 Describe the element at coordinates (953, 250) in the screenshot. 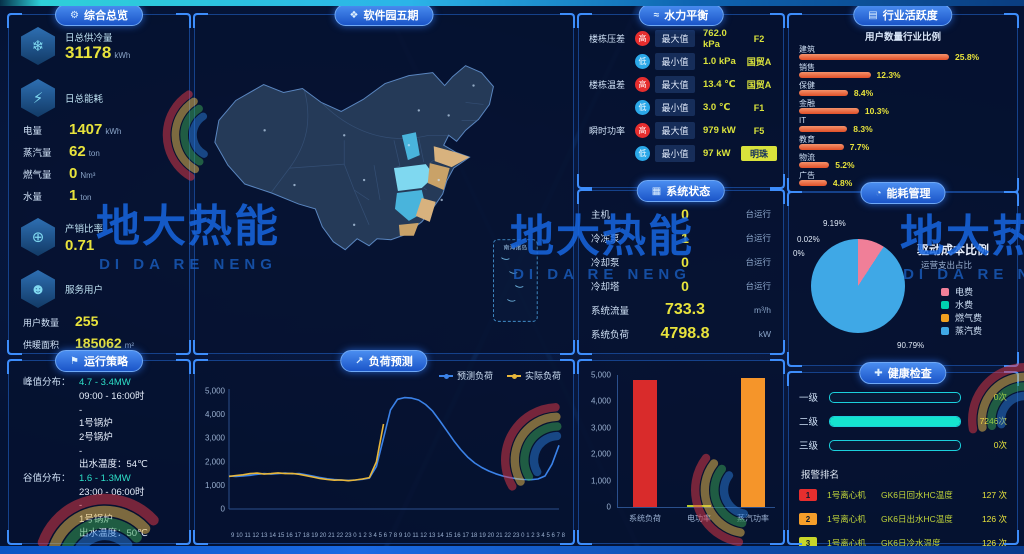

I see `pie-center-title: 驱动成本比例` at that location.